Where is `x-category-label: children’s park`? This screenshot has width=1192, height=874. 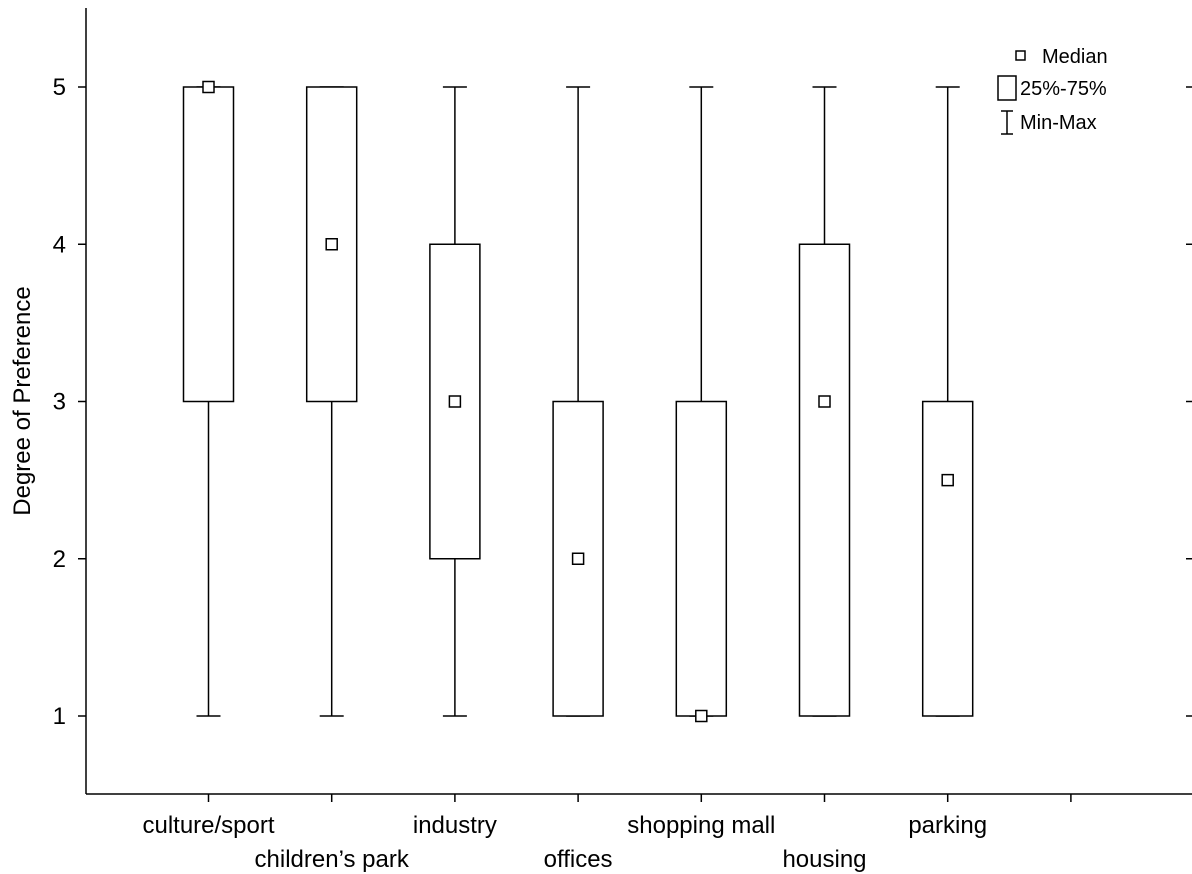
x-category-label: children’s park is located at coordinates (332, 859).